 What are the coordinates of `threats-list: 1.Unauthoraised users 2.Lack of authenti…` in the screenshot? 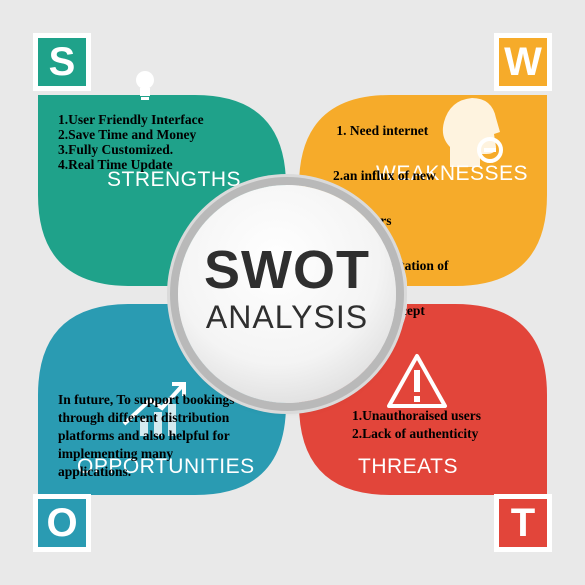 It's located at (416, 425).